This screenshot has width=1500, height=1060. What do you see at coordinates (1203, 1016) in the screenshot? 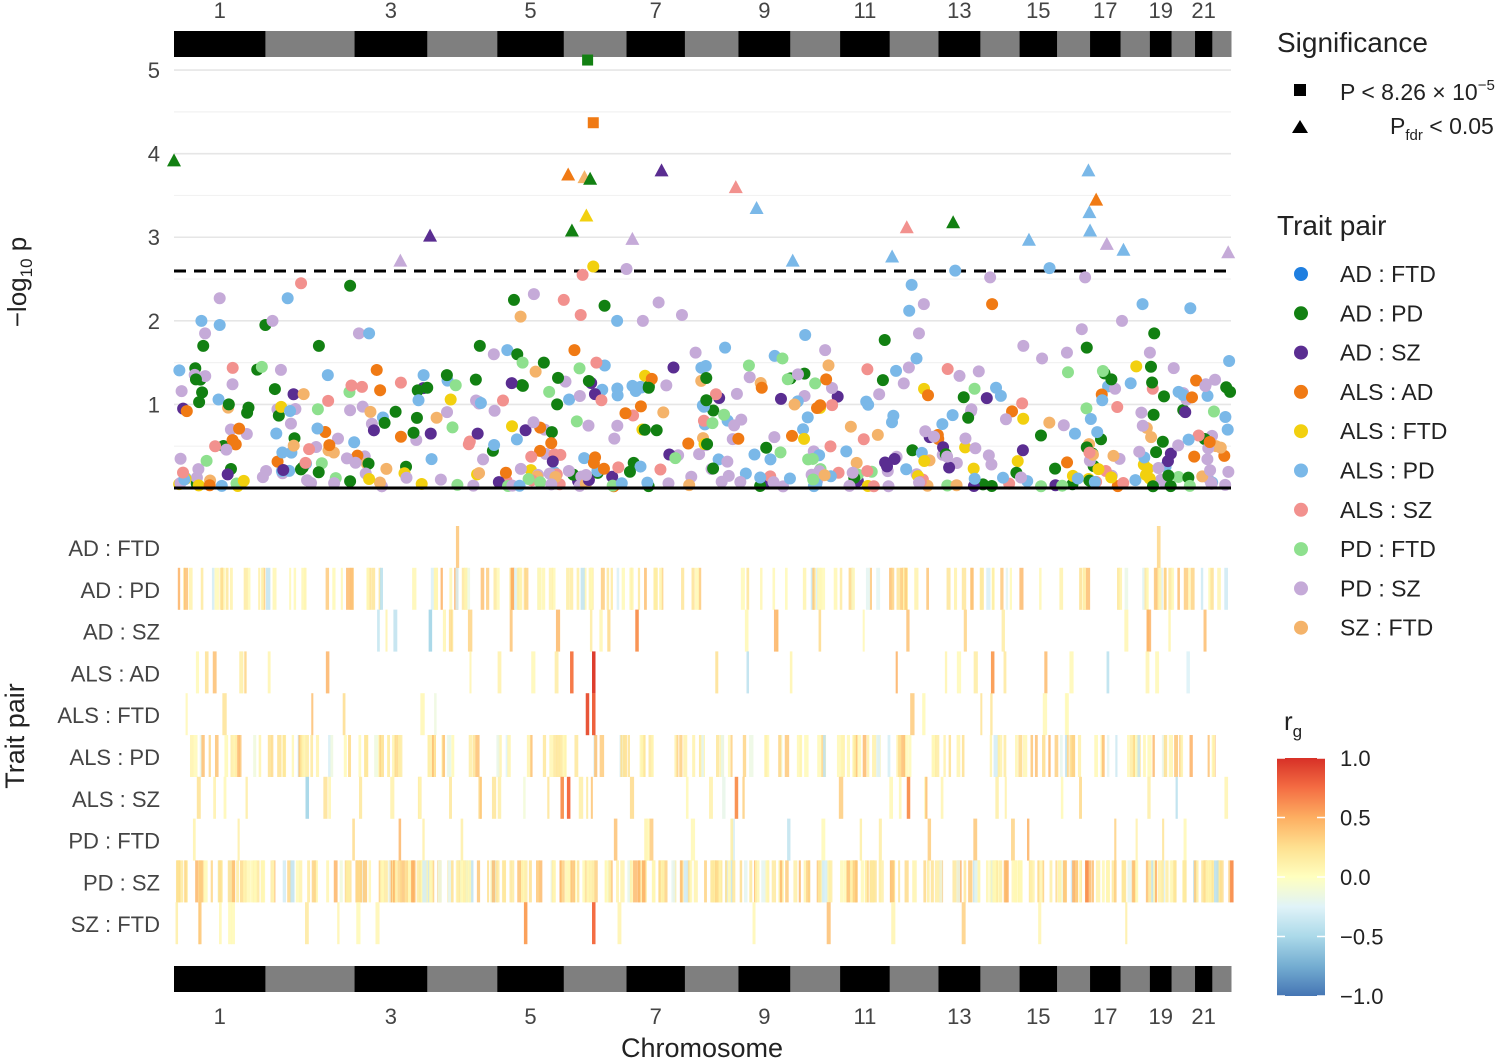
I see `chromosome-label-21: 21` at bounding box center [1203, 1016].